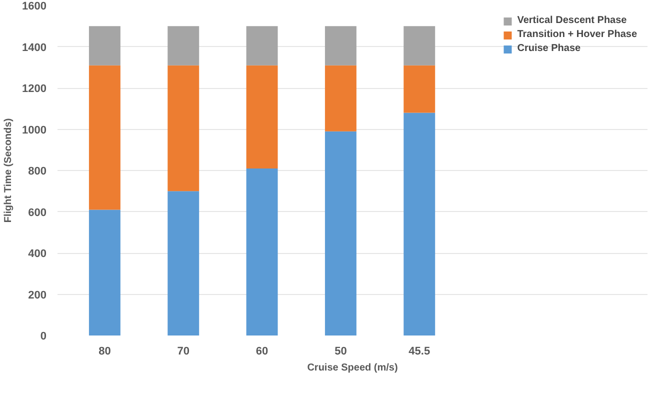  Describe the element at coordinates (34, 130) in the screenshot. I see `y-tick-label: 1000` at that location.